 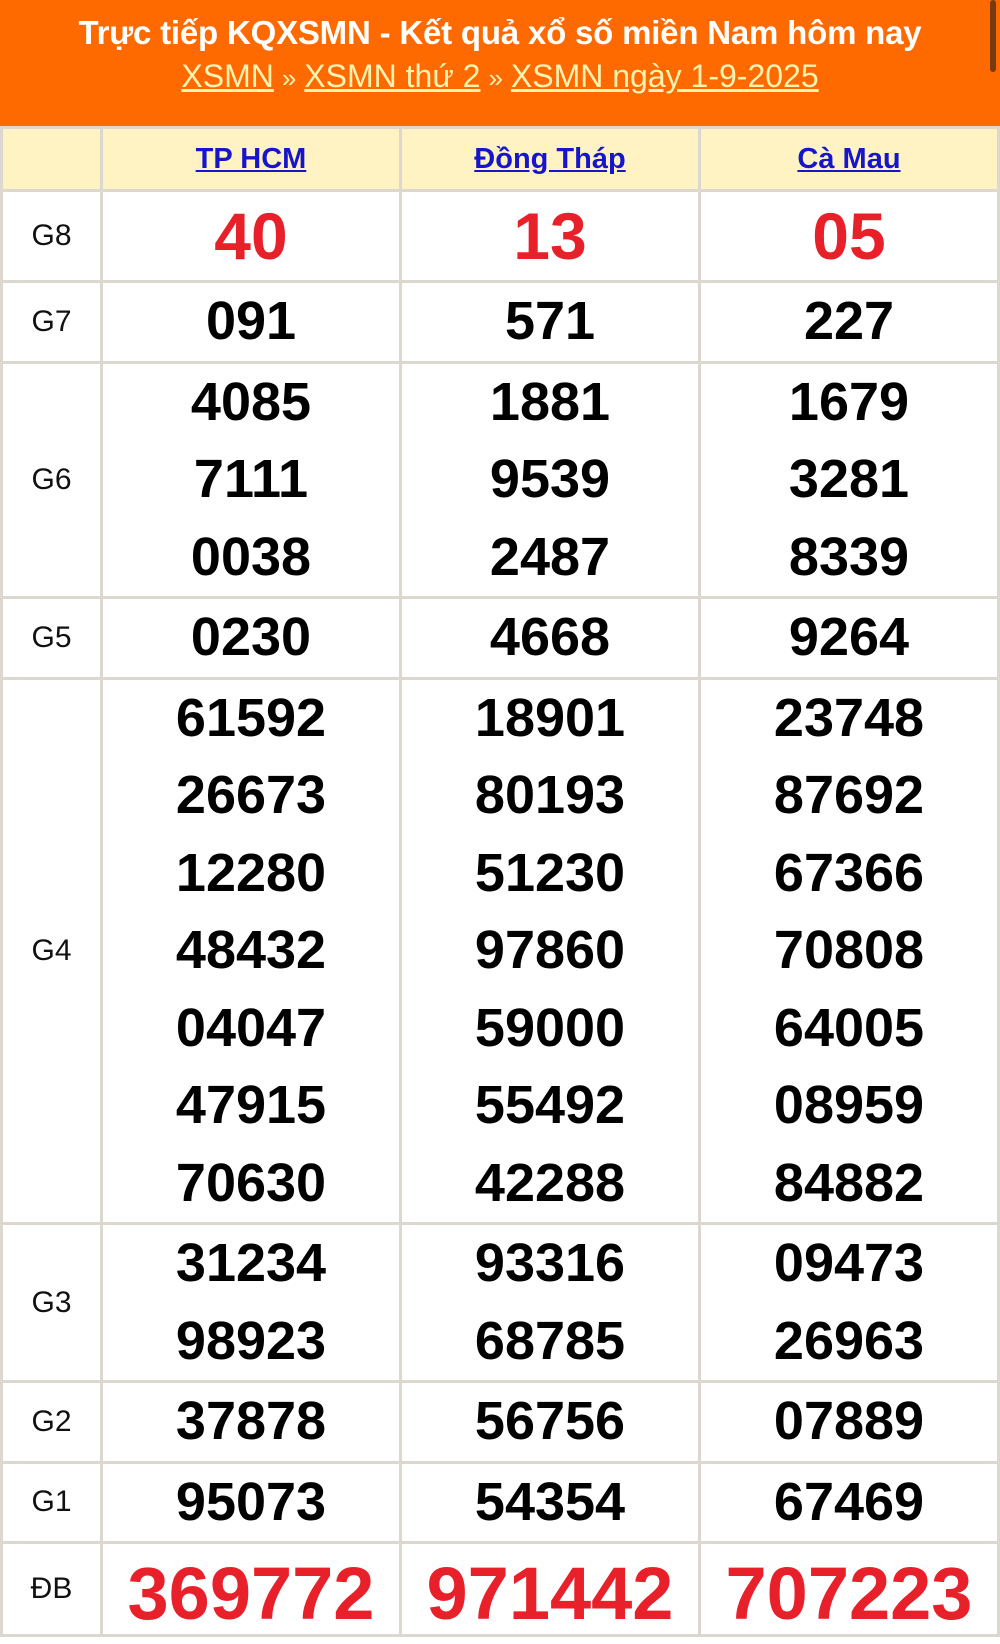 I want to click on province-link-ca-mau: Cà Mau, so click(x=849, y=158).